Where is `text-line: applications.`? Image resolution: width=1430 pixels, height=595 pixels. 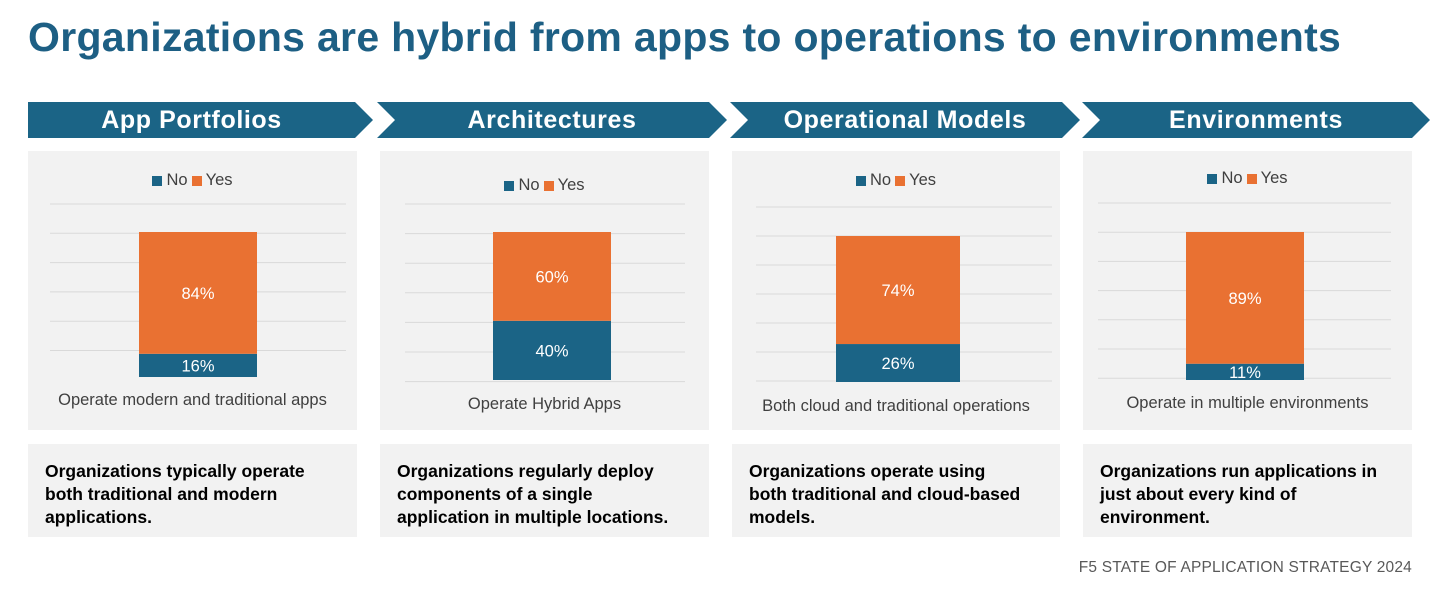
text-line: applications. is located at coordinates (98, 517).